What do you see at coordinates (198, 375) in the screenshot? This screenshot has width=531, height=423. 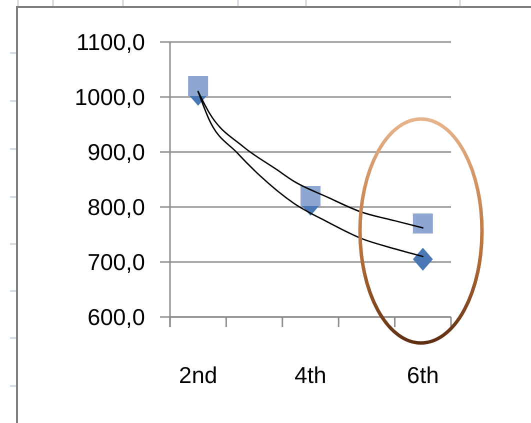 I see `x-tick-label: 2nd` at bounding box center [198, 375].